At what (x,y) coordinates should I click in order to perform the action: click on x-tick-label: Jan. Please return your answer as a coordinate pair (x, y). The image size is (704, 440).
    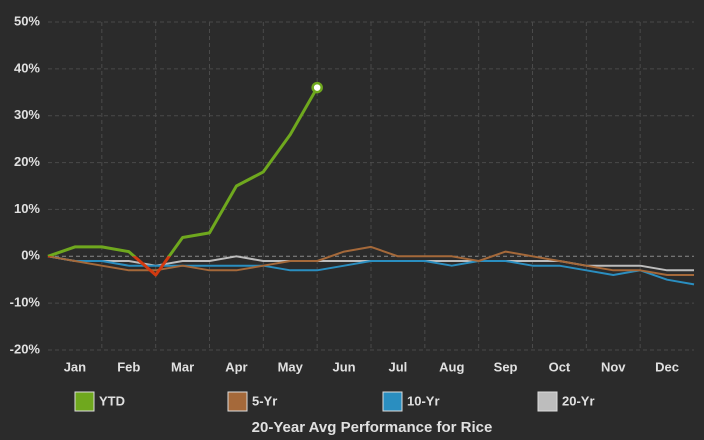
    Looking at the image, I should click on (75, 366).